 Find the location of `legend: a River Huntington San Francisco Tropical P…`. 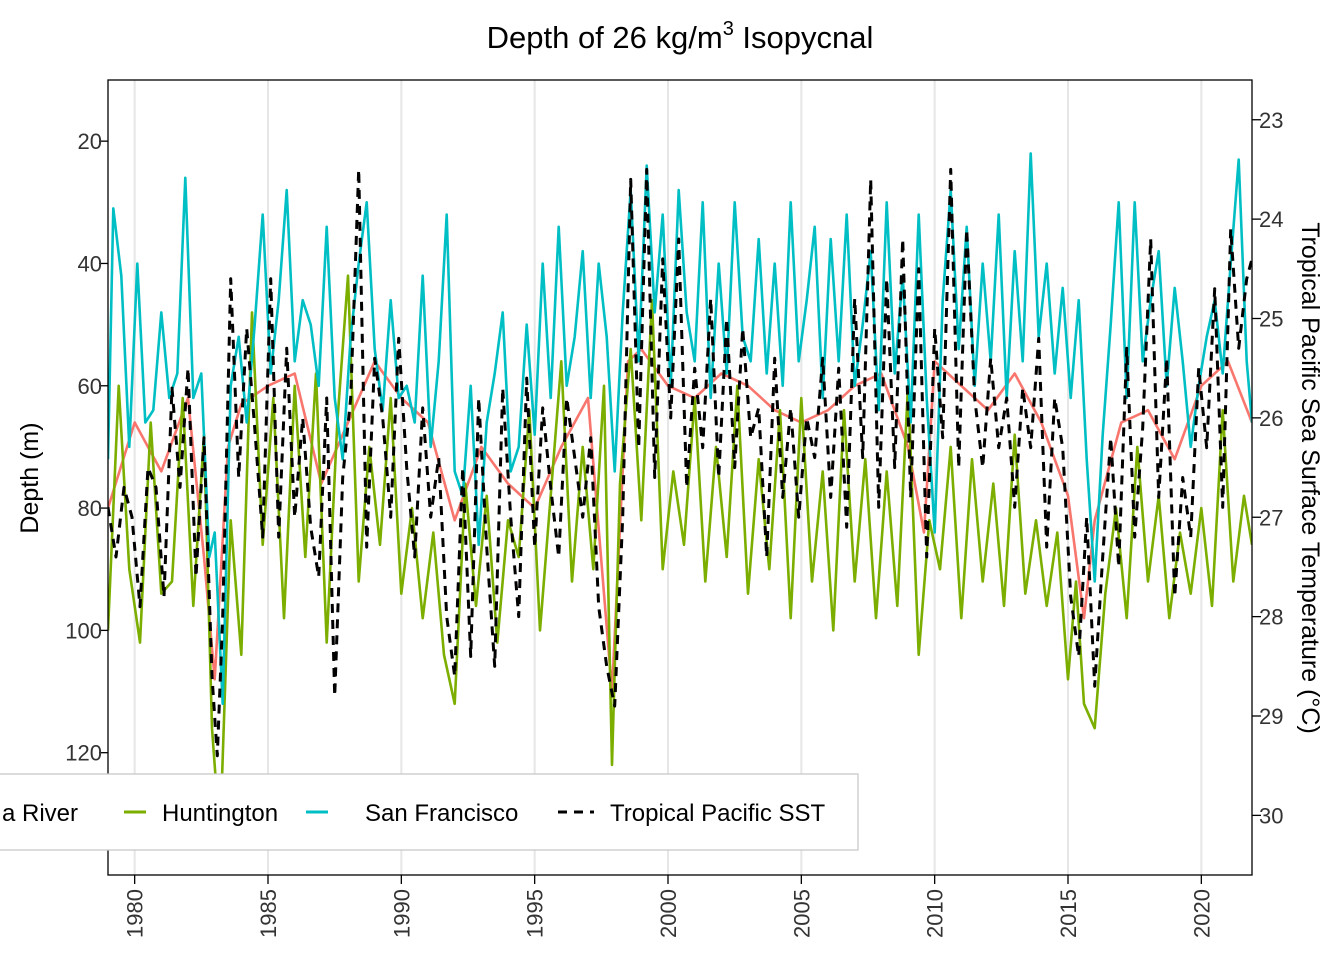

legend: a River Huntington San Francisco Tropical P… is located at coordinates (429, 812).